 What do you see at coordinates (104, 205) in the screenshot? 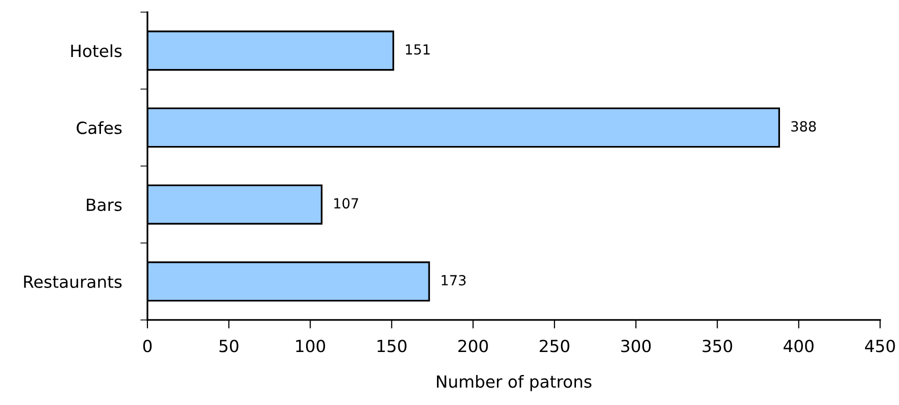
I see `y-tick-label: Bars` at bounding box center [104, 205].